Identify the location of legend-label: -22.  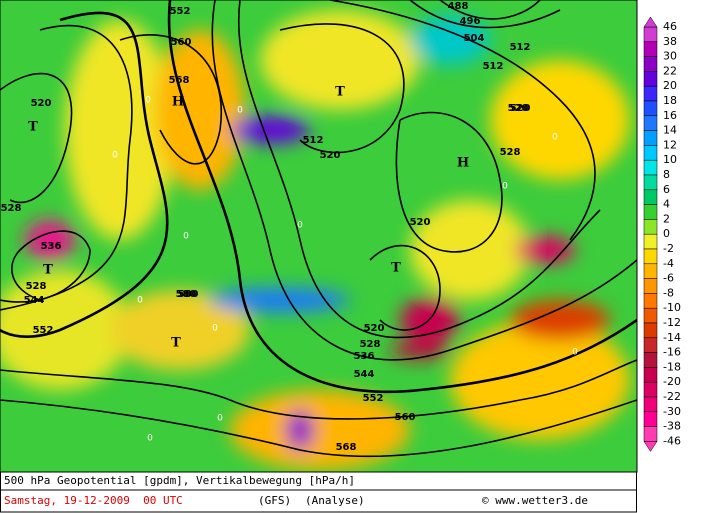
(672, 396).